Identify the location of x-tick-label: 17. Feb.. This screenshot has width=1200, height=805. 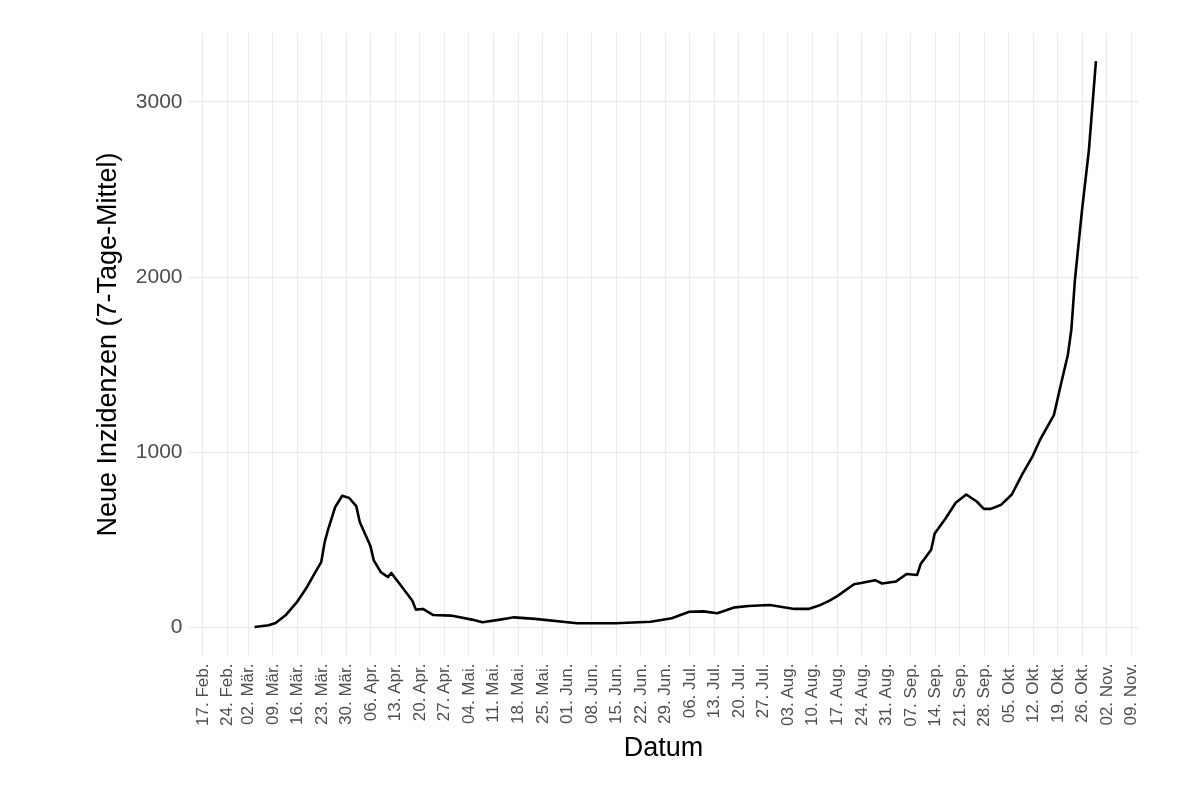
(202, 694).